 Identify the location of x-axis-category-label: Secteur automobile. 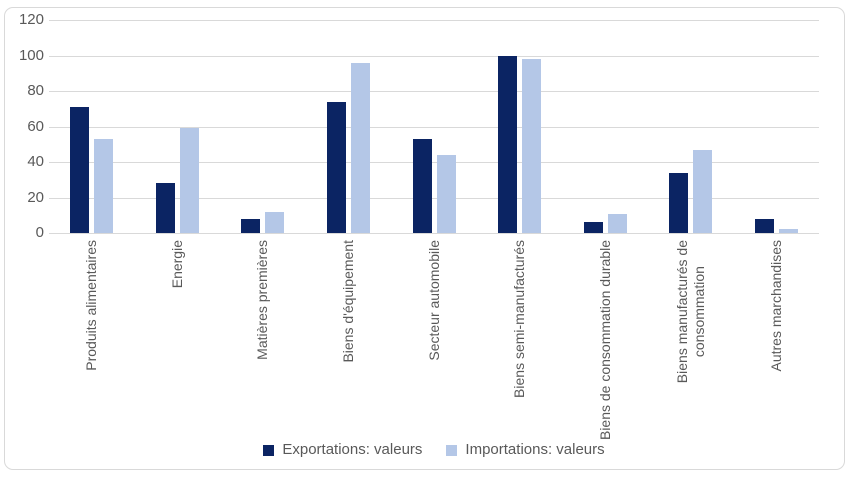
(434, 351).